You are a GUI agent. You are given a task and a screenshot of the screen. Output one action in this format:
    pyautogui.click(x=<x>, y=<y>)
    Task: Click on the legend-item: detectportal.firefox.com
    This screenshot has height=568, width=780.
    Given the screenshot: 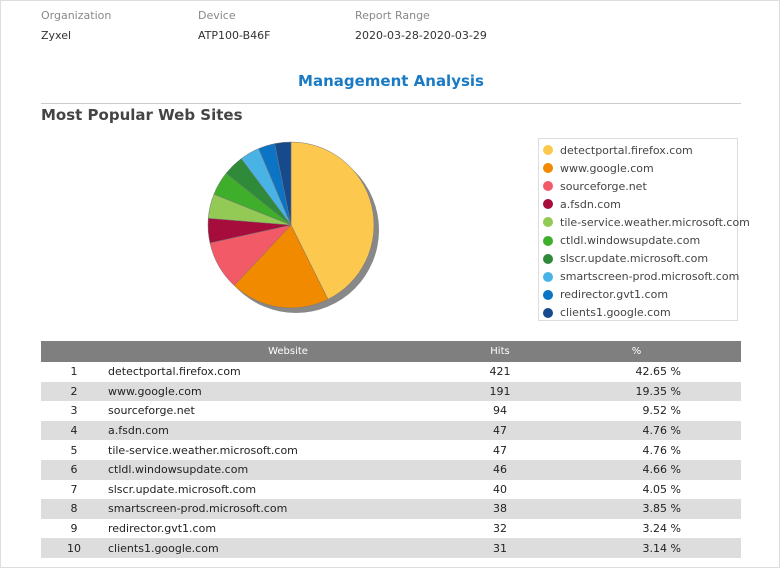 What is the action you would take?
    pyautogui.click(x=640, y=150)
    